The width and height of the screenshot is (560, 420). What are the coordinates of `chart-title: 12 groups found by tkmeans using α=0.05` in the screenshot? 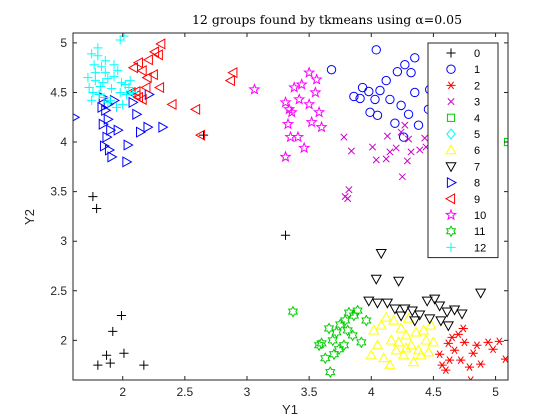 It's located at (327, 19).